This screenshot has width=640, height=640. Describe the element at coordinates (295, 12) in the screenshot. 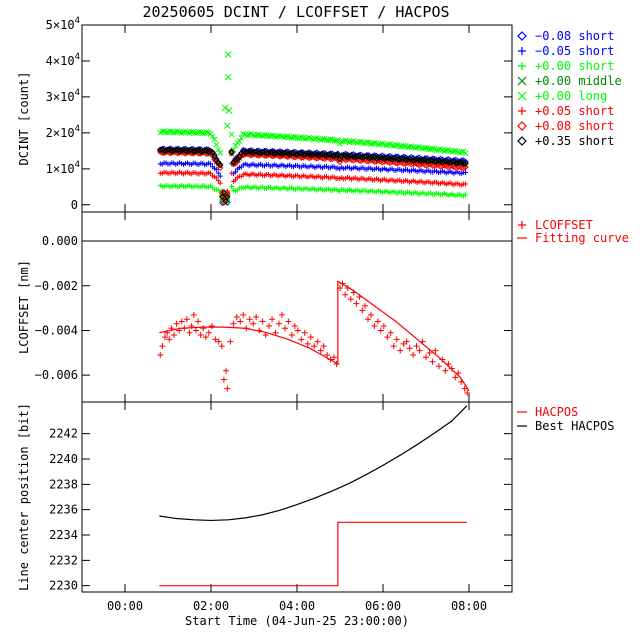

I see `chart-title: 20250605 DCINT / LCOFFSET / HACPOS` at that location.